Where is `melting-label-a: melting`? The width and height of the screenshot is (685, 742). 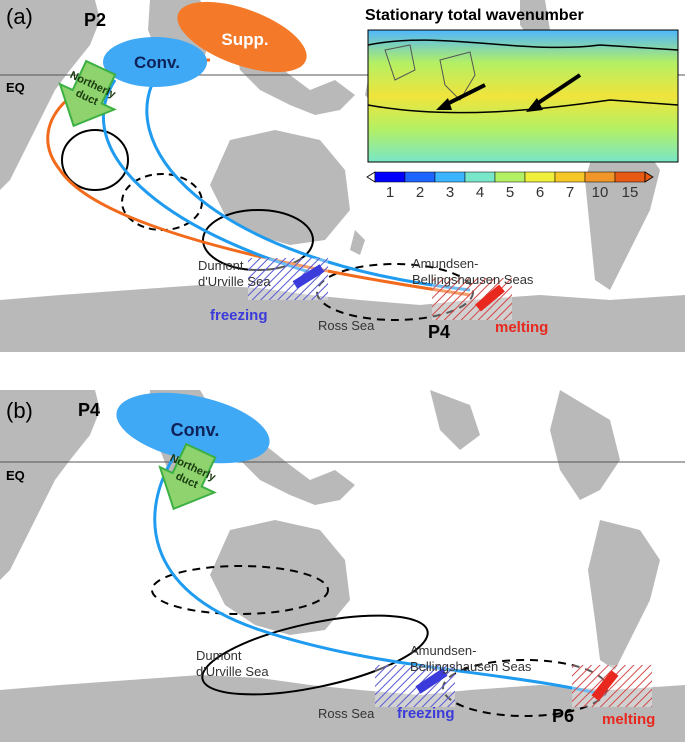
melting-label-a: melting is located at coordinates (521, 327).